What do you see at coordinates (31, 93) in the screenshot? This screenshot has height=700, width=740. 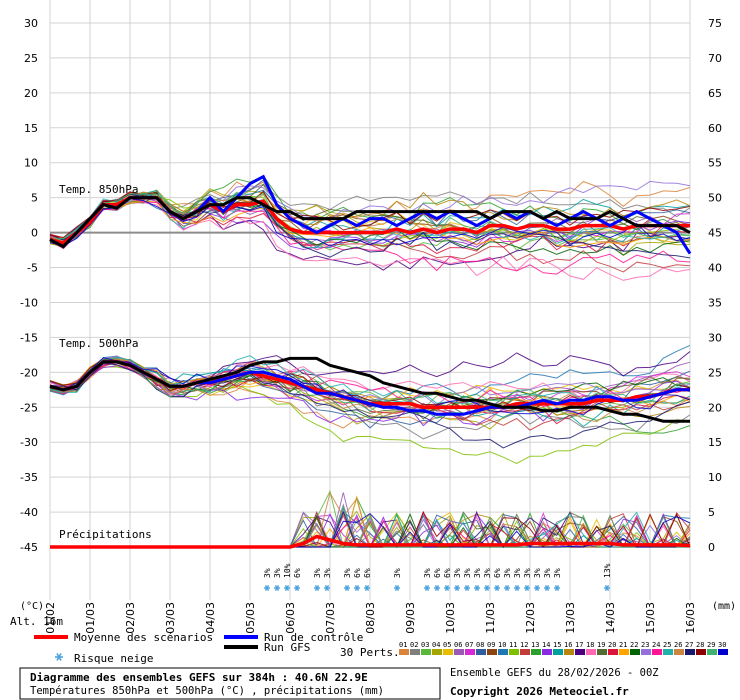 I see `y-tick-left: 20` at bounding box center [31, 93].